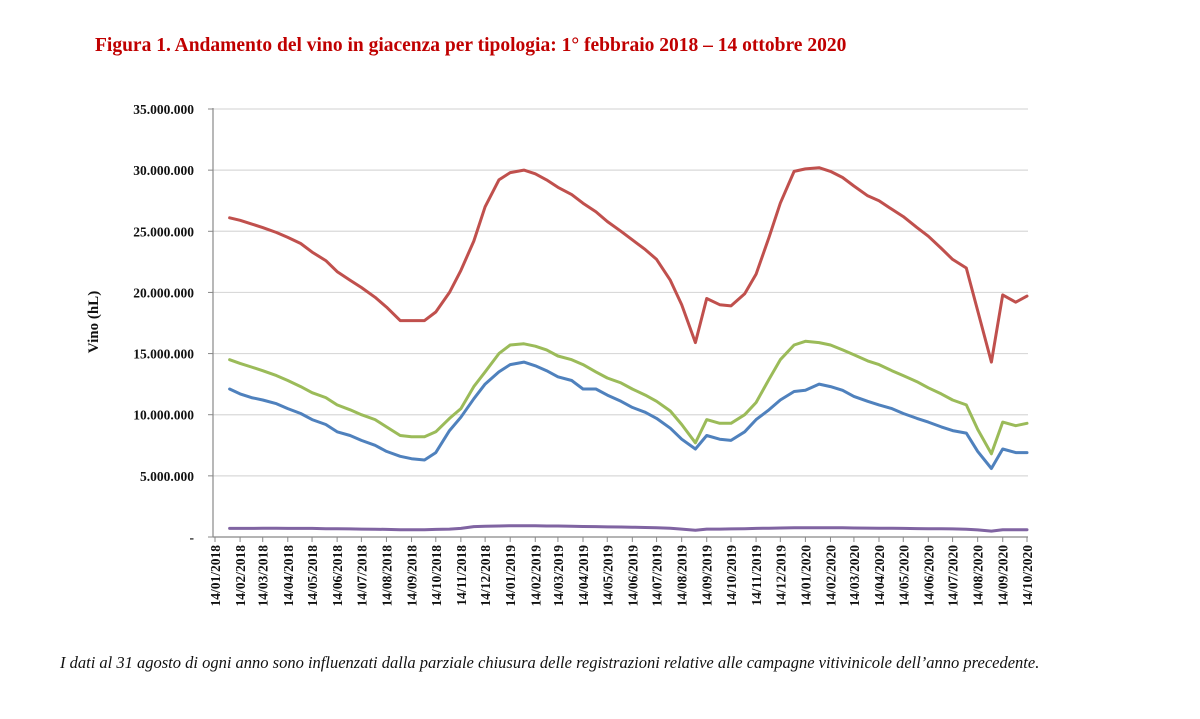 Image resolution: width=1200 pixels, height=719 pixels. What do you see at coordinates (682, 576) in the screenshot?
I see `x-tick-label: 14/08/2019` at bounding box center [682, 576].